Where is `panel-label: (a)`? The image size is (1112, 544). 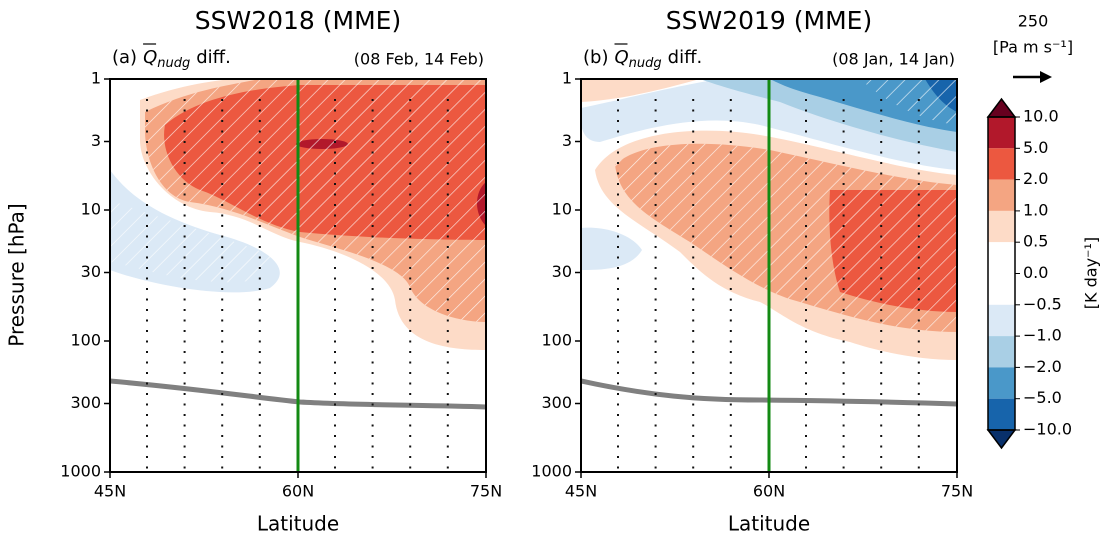
panel-label: (a) is located at coordinates (124, 57).